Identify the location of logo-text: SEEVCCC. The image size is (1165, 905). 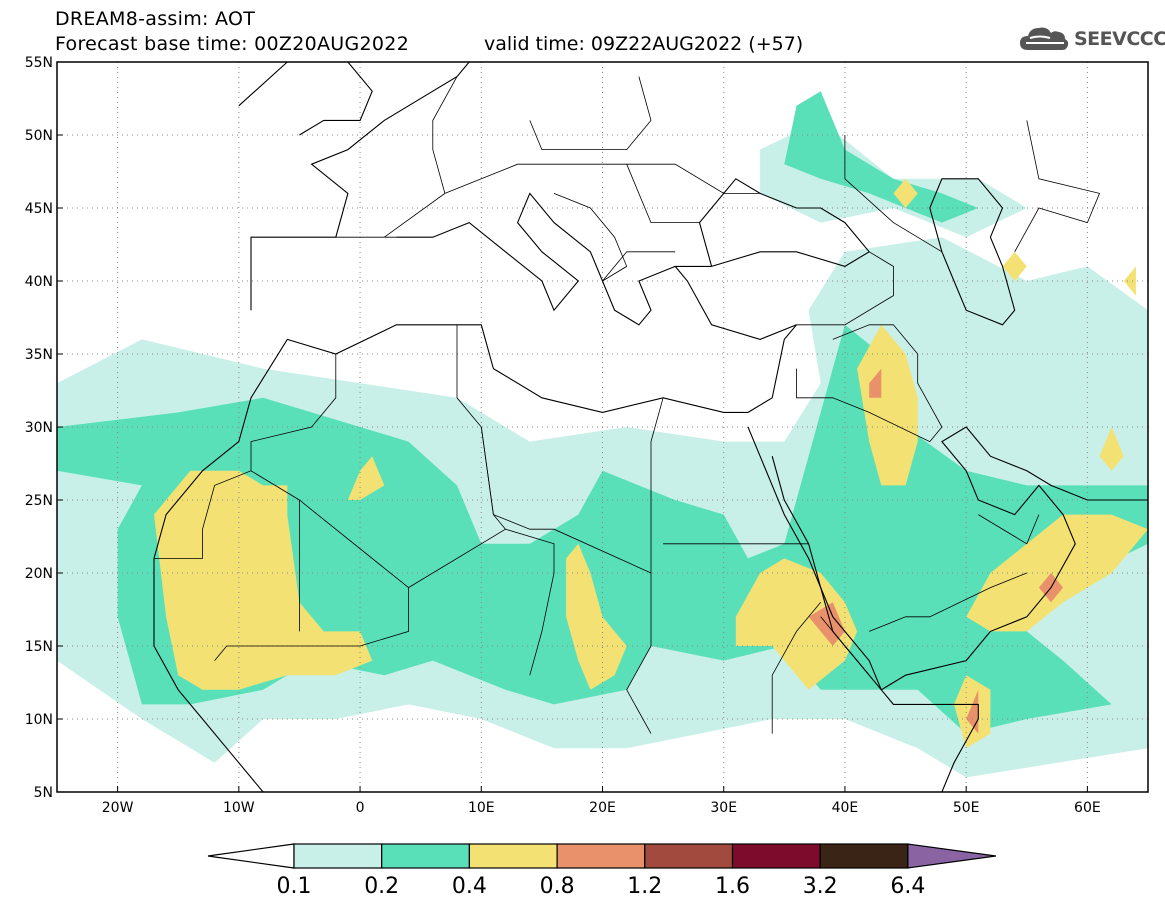
(1119, 39).